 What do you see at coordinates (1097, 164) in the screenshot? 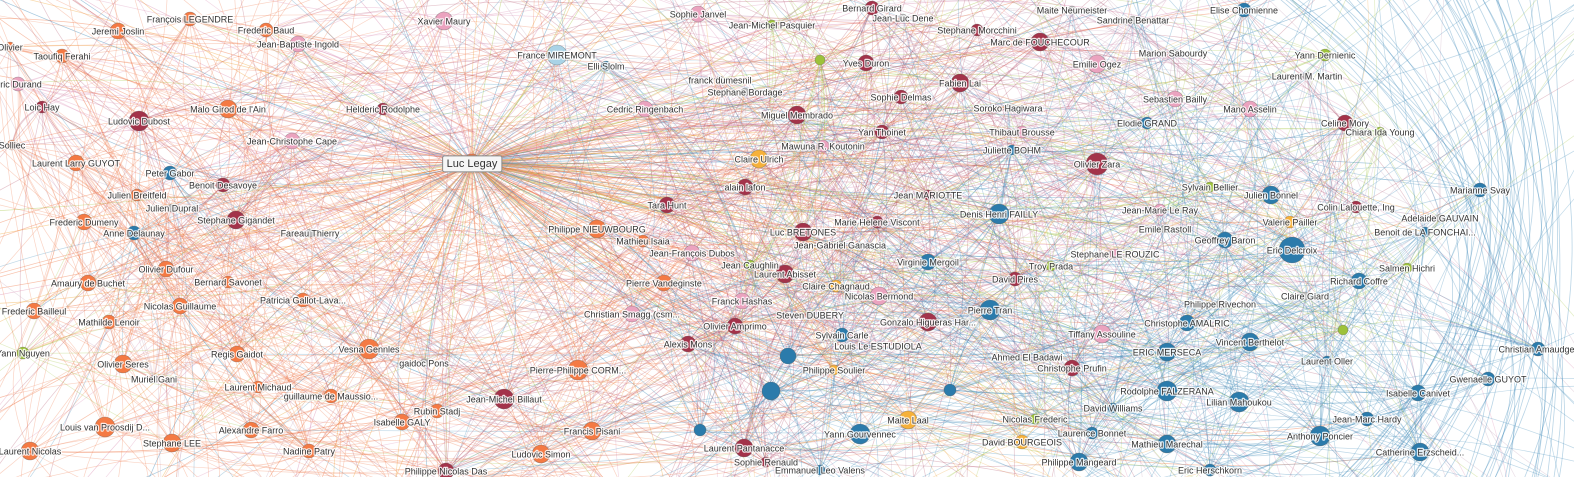
I see `node-label: Olivier Zara` at bounding box center [1097, 164].